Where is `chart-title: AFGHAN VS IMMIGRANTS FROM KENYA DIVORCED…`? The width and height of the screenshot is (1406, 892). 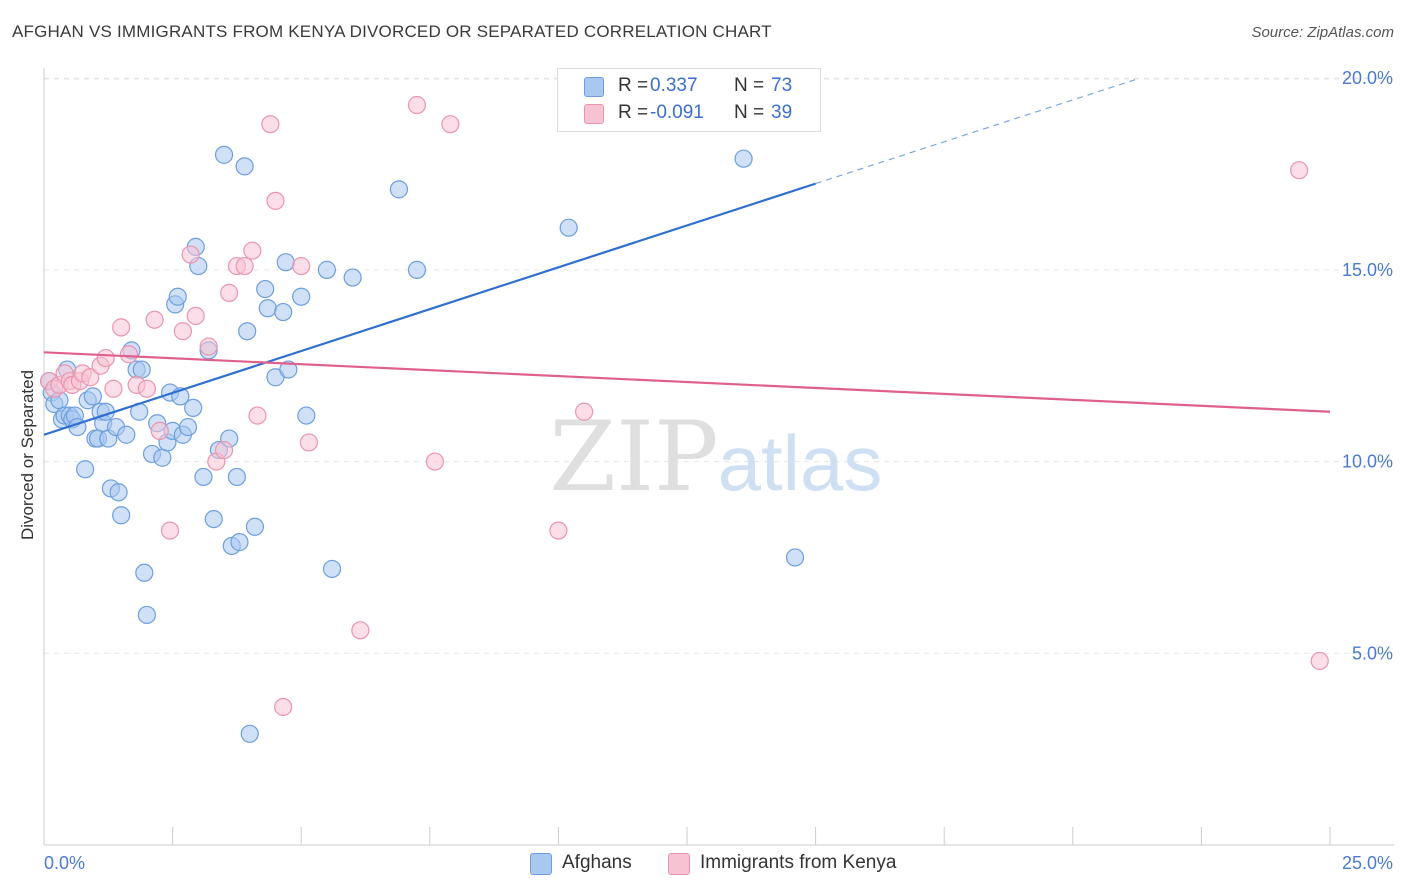
chart-title: AFGHAN VS IMMIGRANTS FROM KENYA DIVORCED… is located at coordinates (392, 31).